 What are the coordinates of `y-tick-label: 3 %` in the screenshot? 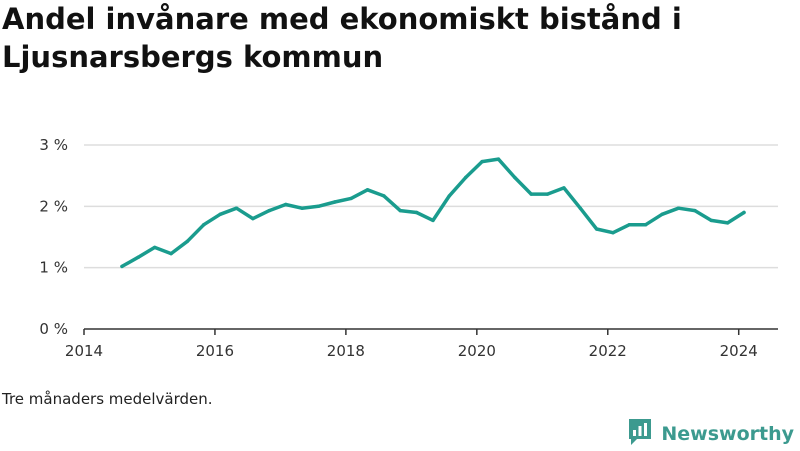 It's located at (53, 145).